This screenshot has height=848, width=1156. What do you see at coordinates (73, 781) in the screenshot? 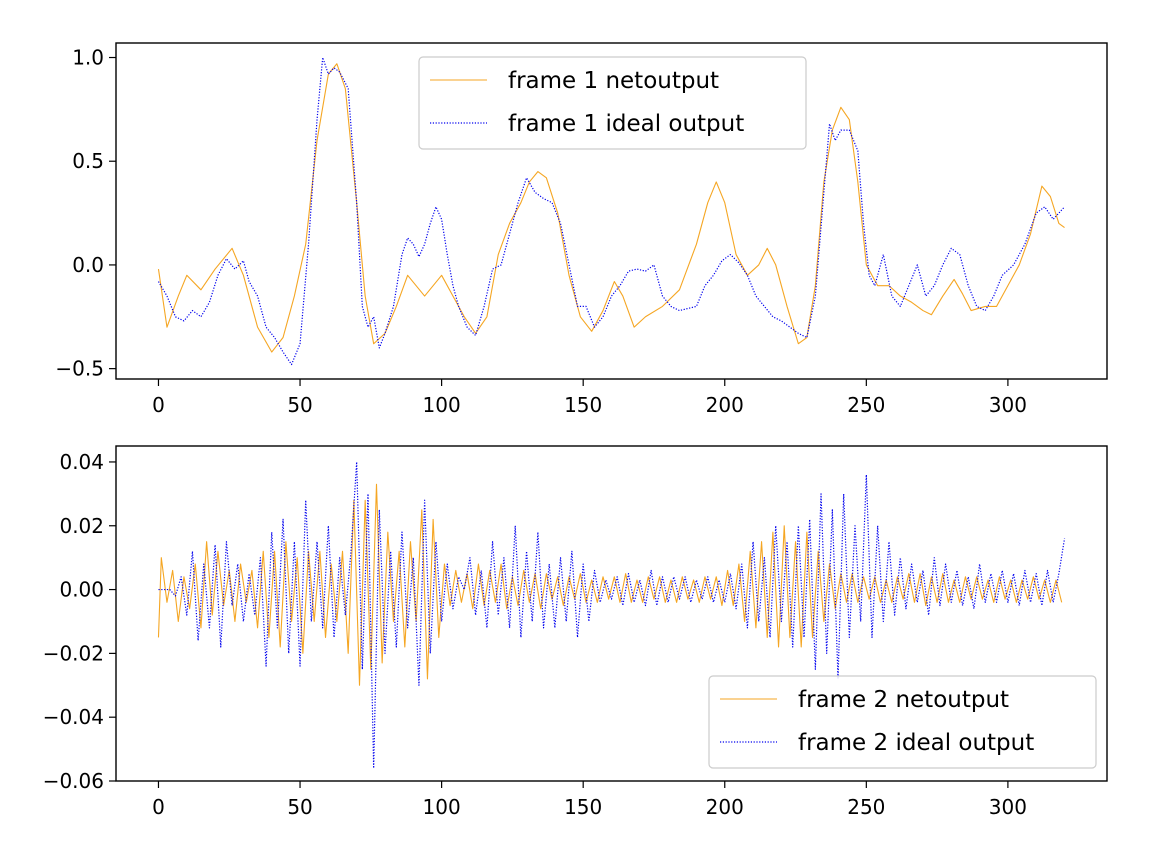
I see `y-tick-label: −0.06` at bounding box center [73, 781].